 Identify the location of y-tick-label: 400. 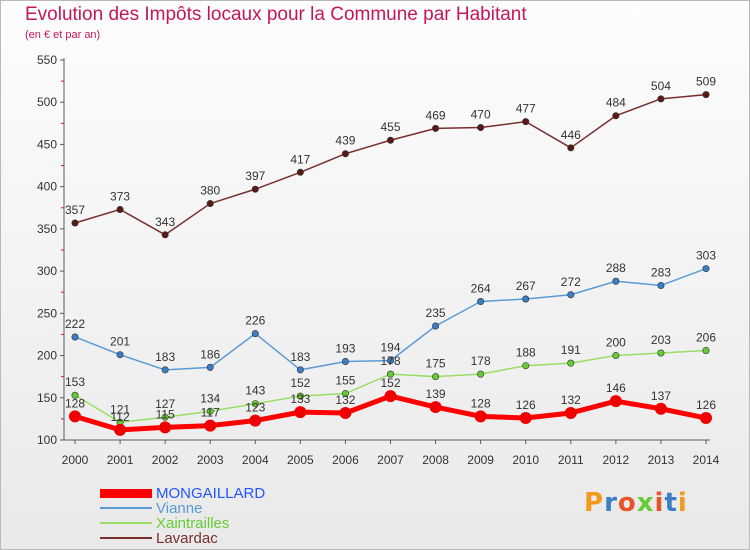
(47, 187).